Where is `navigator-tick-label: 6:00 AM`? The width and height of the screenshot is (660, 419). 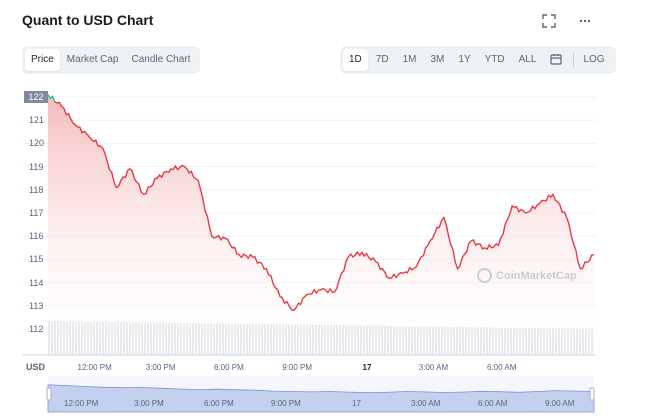
navigator-tick-label: 6:00 AM is located at coordinates (493, 403).